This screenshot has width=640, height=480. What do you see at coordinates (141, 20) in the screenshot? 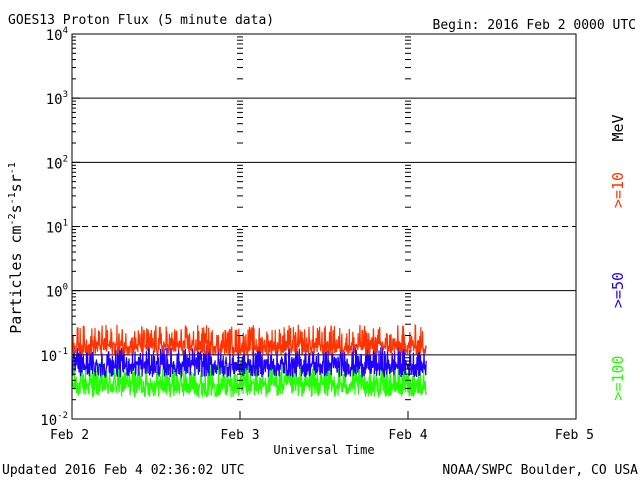
I see `chart-title: GOES13 Proton Flux (5 minute data)` at bounding box center [141, 20].